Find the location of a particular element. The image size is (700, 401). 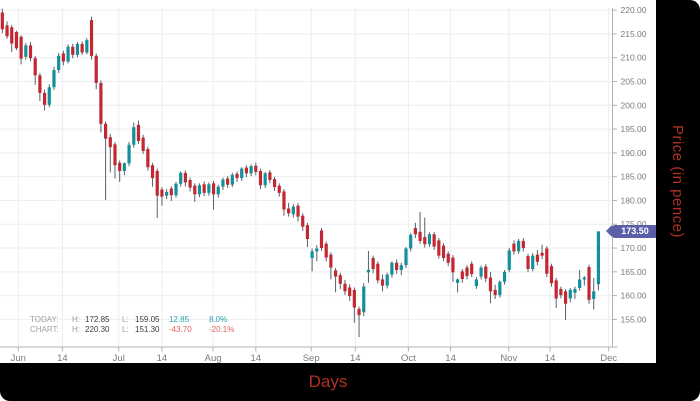

legend-row-today: TODAY: H: 172.85 L: 159.05 12.85 8.0% is located at coordinates (138, 320).